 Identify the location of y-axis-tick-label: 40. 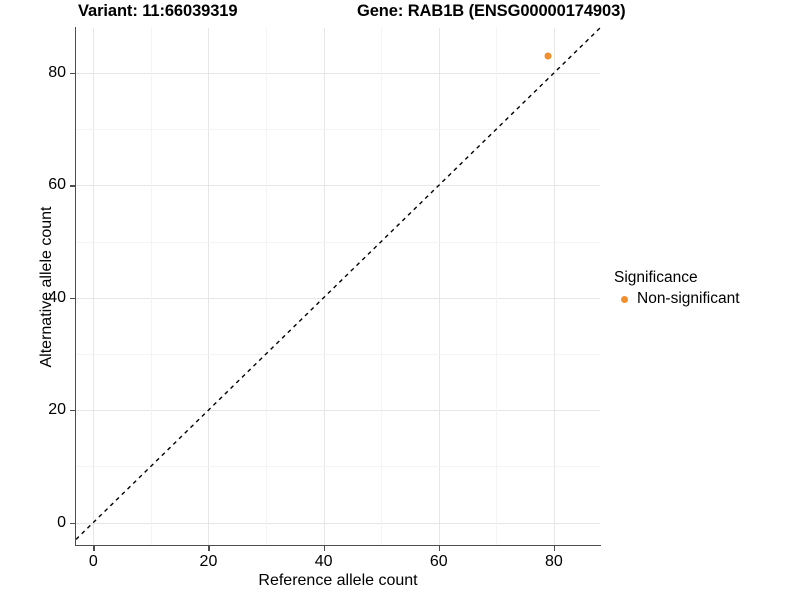
(57, 297).